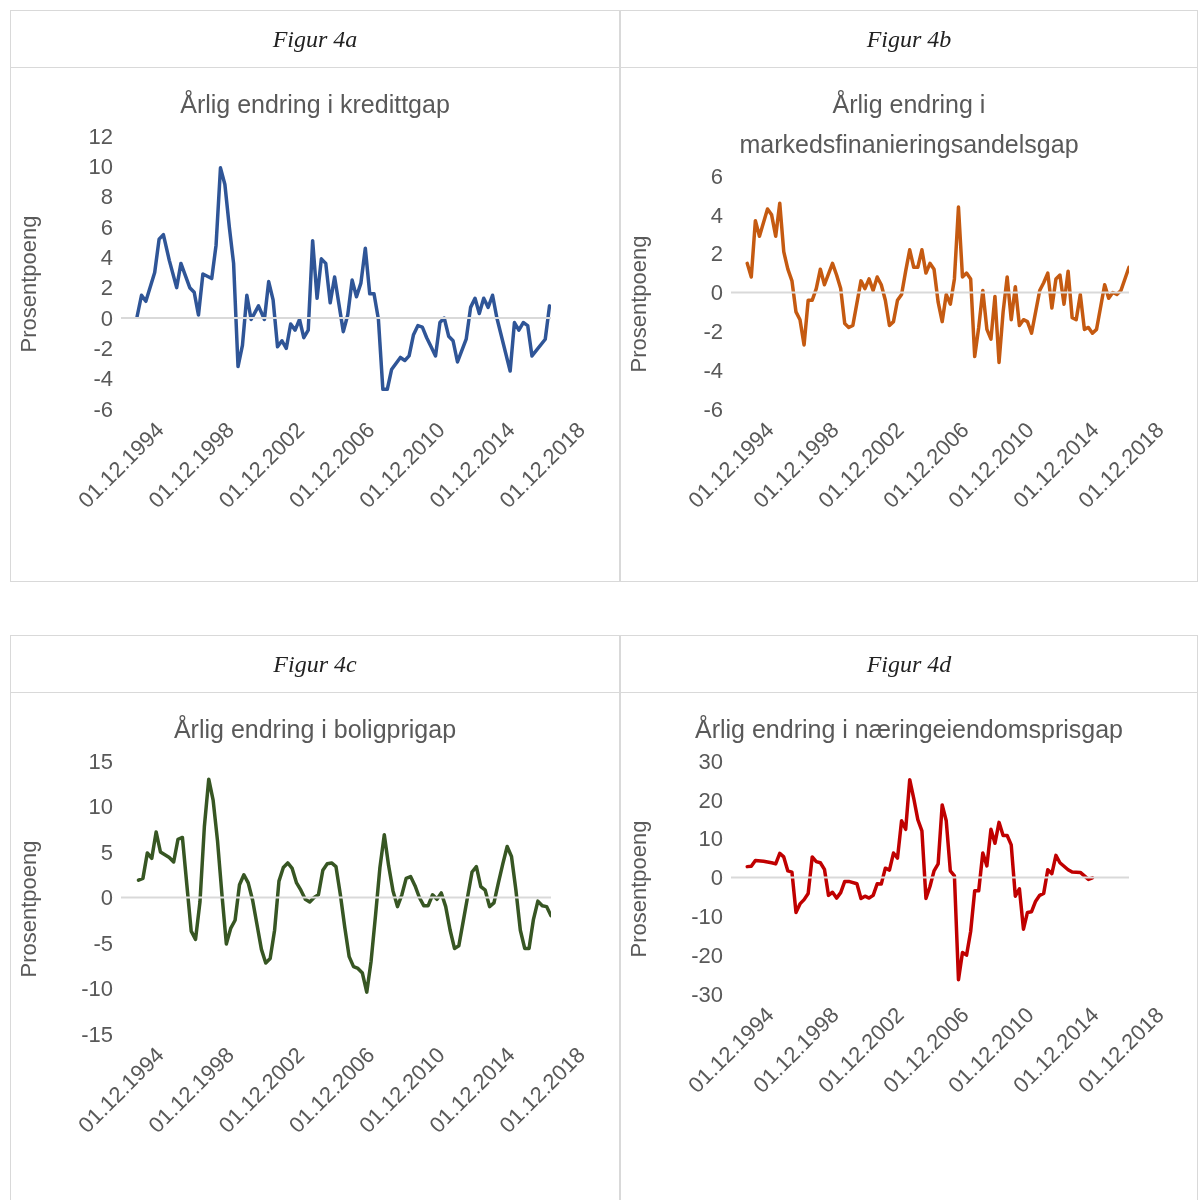  What do you see at coordinates (315, 39) in the screenshot?
I see `chart-title: Figur 4a` at bounding box center [315, 39].